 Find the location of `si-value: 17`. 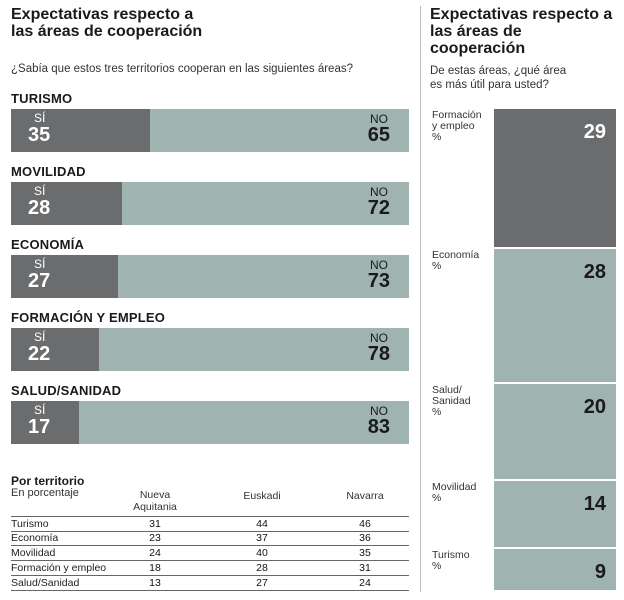

si-value: 17 is located at coordinates (39, 427).